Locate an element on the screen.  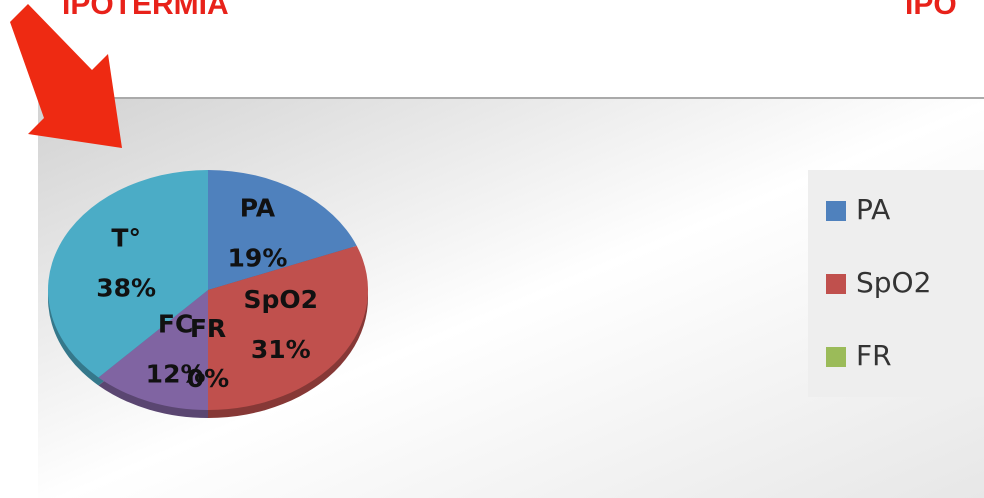
legend-label: FR is located at coordinates (874, 355).